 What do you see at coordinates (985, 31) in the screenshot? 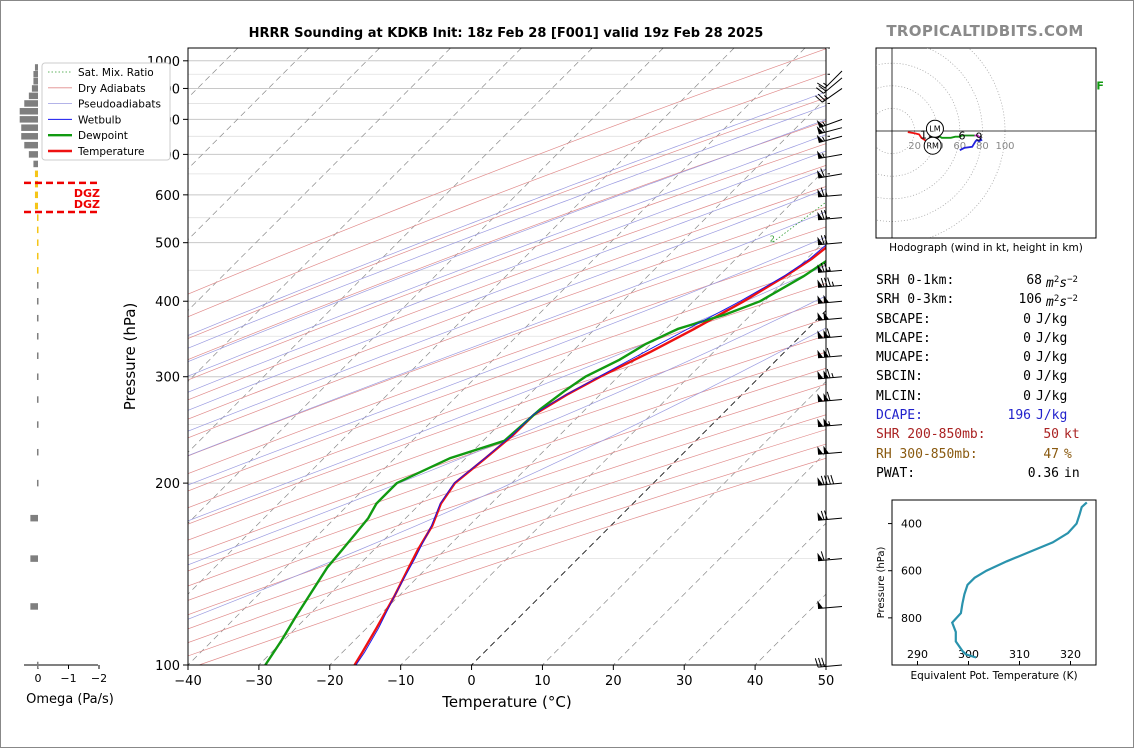
I see `brand-watermark: TROPICALTIDBITS.COM` at bounding box center [985, 31].